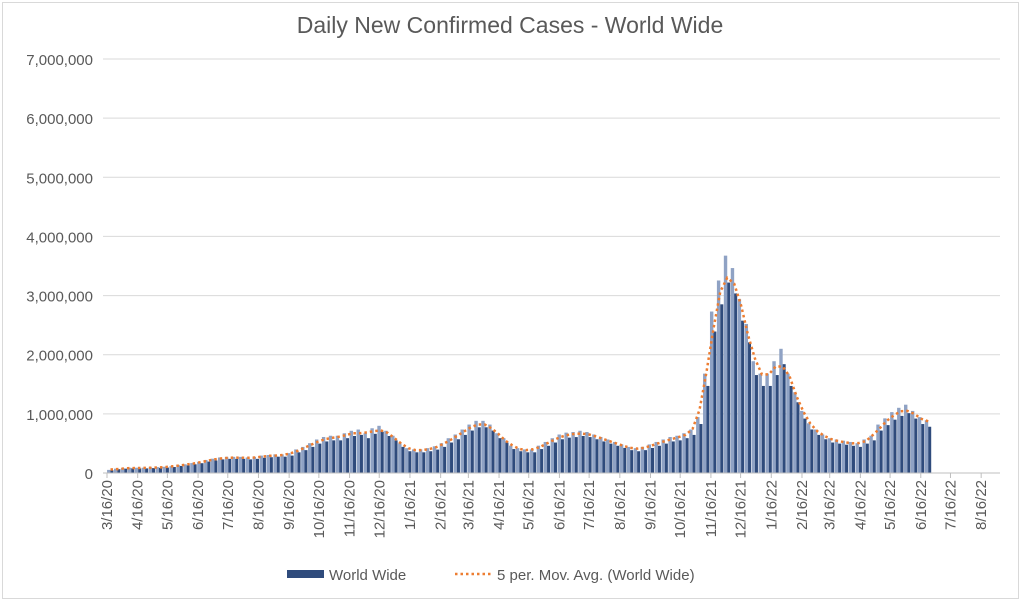  I want to click on x-tick-label: 2/16/22, so click(802, 505).